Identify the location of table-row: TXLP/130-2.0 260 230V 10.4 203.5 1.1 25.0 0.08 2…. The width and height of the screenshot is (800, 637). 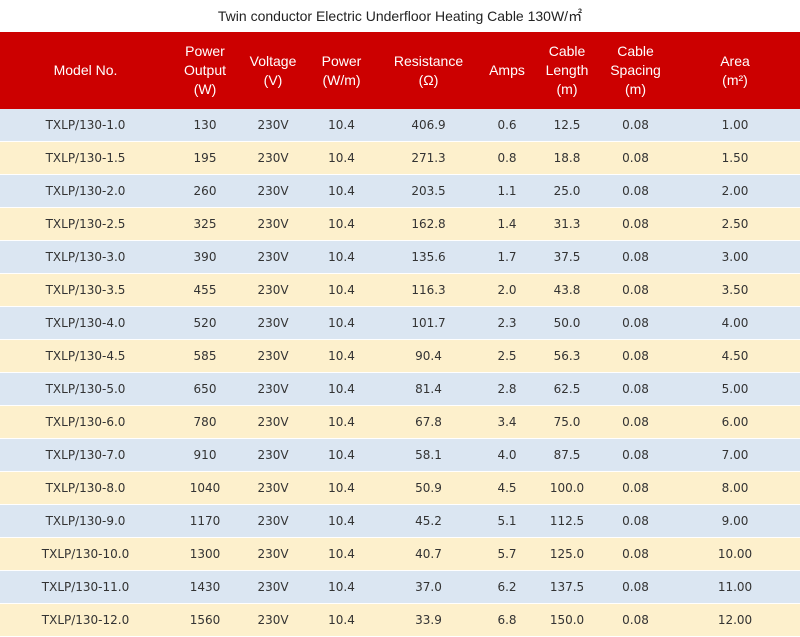
(400, 191).